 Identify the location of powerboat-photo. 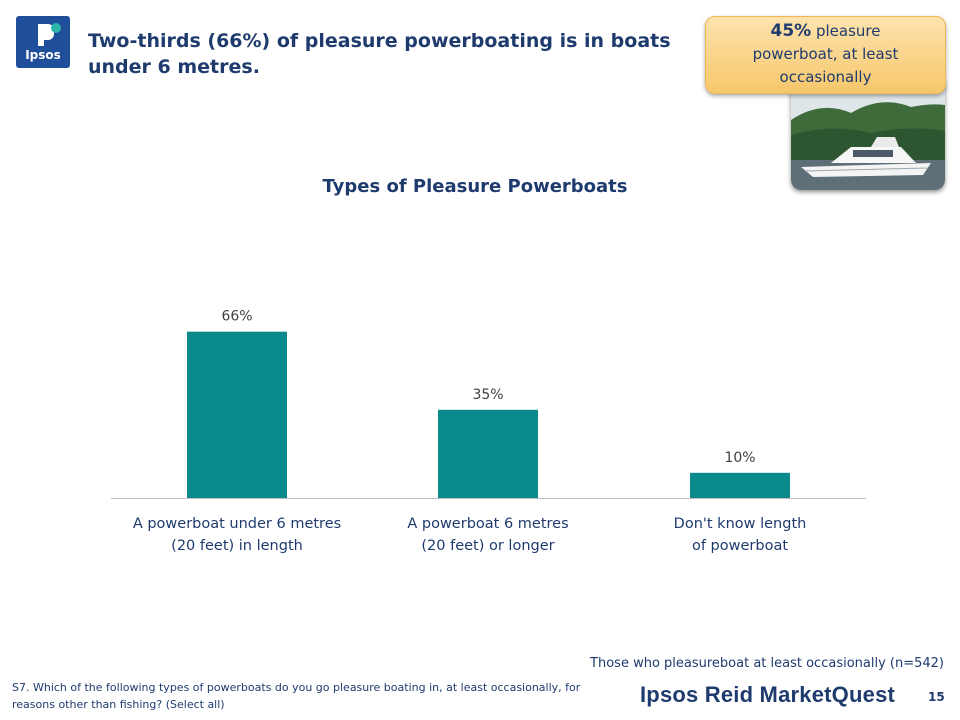
(868, 132).